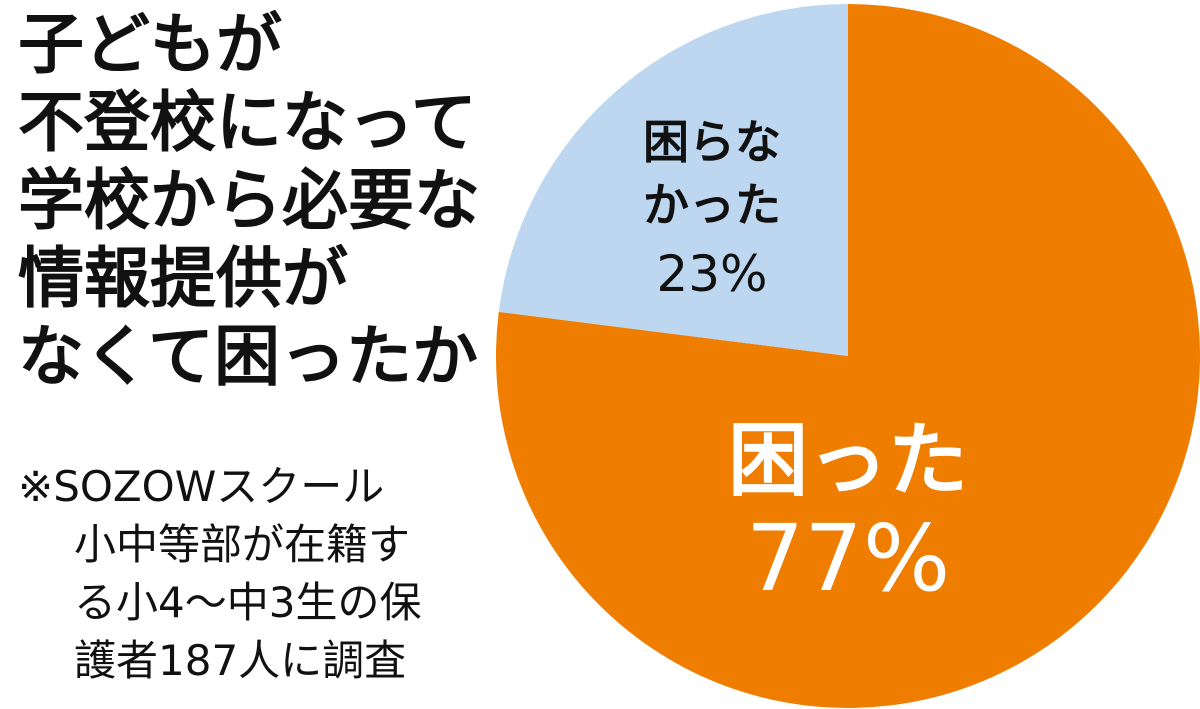  Describe the element at coordinates (848, 558) in the screenshot. I see `slice-label-troubled-value: 77%` at that location.